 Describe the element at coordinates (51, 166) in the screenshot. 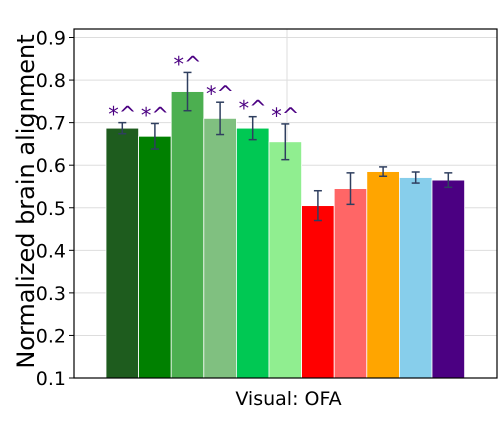

I see `y-tick-label: 0.6` at that location.